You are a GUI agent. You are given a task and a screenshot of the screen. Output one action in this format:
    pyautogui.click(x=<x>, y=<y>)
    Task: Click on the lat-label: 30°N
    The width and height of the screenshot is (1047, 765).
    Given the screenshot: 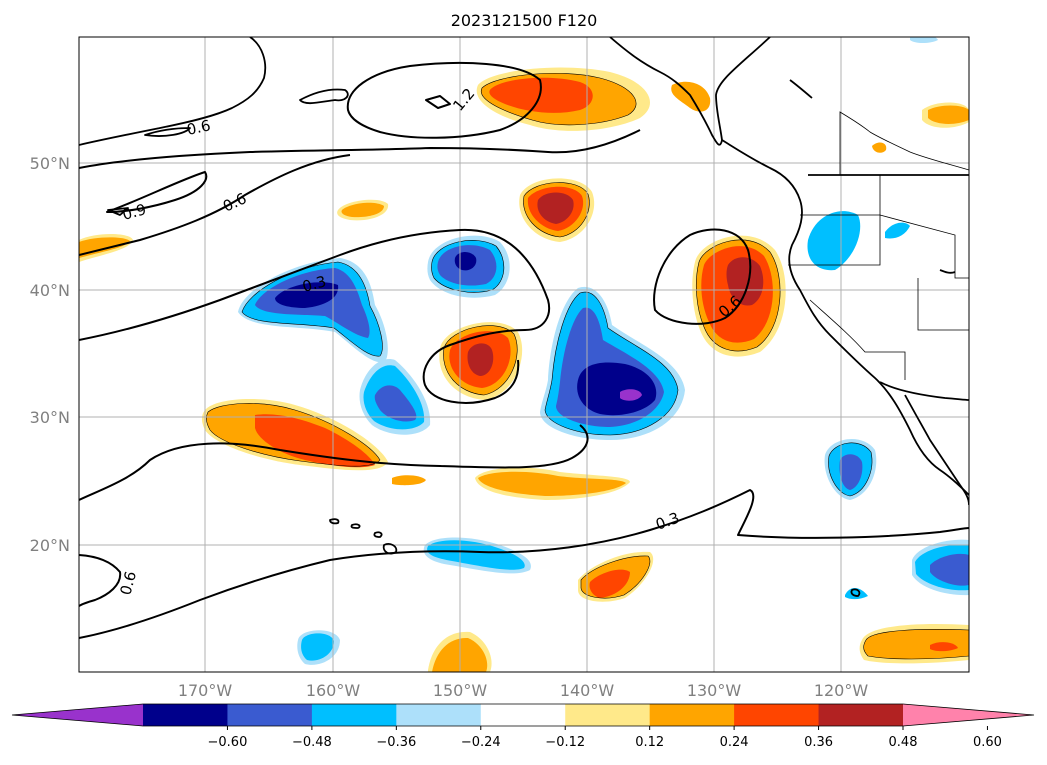 What is the action you would take?
    pyautogui.click(x=50, y=417)
    